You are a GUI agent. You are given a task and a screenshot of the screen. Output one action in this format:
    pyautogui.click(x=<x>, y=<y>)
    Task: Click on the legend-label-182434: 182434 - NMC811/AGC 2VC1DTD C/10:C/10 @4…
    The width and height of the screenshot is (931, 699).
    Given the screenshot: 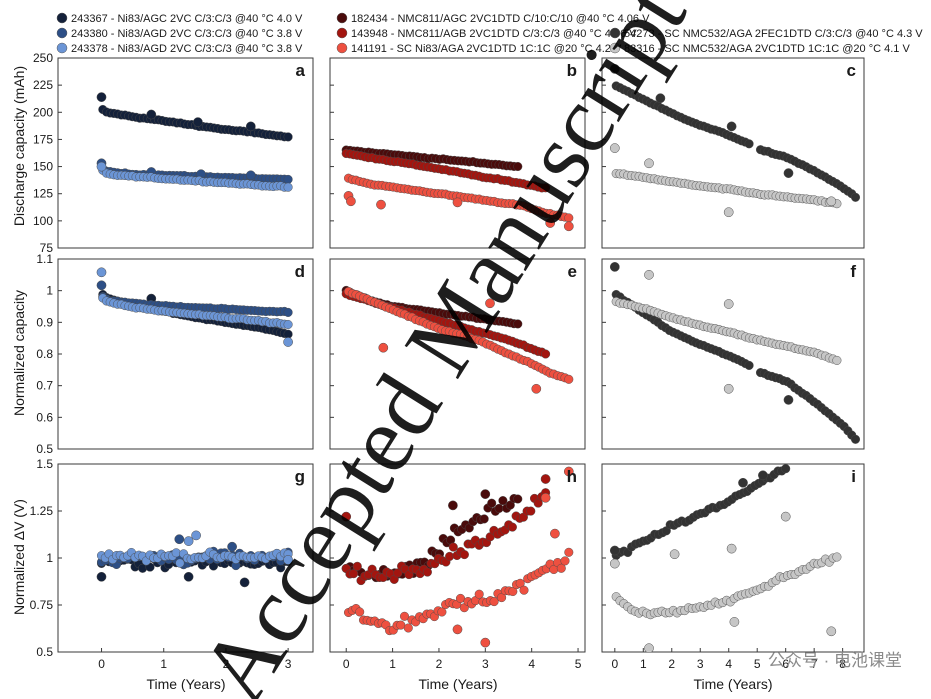 What is the action you would take?
    pyautogui.click(x=500, y=19)
    